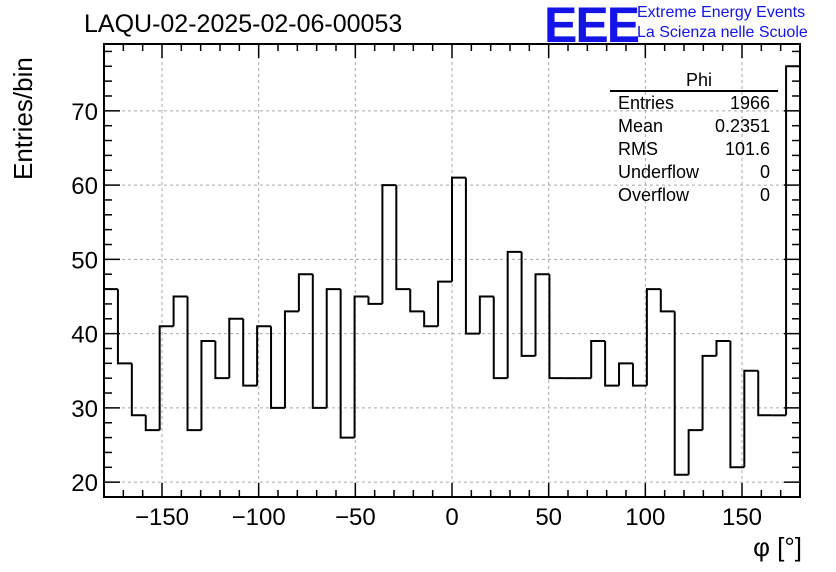 This screenshot has width=836, height=572. I want to click on stats-value: 0.2351, so click(742, 126).